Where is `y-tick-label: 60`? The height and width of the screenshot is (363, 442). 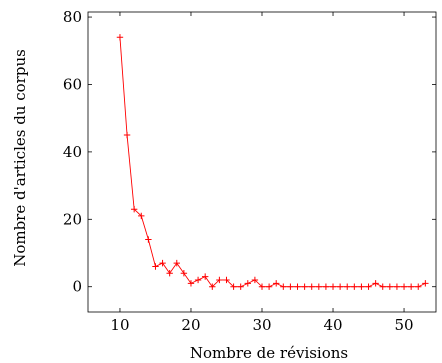 y-tick-label: 60 is located at coordinates (72, 84).